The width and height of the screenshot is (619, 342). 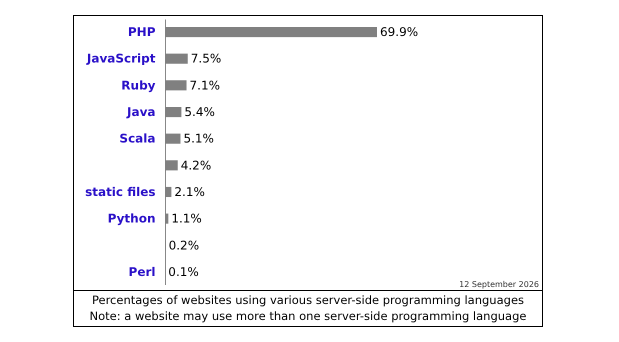 I want to click on y-tick-label: Perl, so click(x=142, y=271).